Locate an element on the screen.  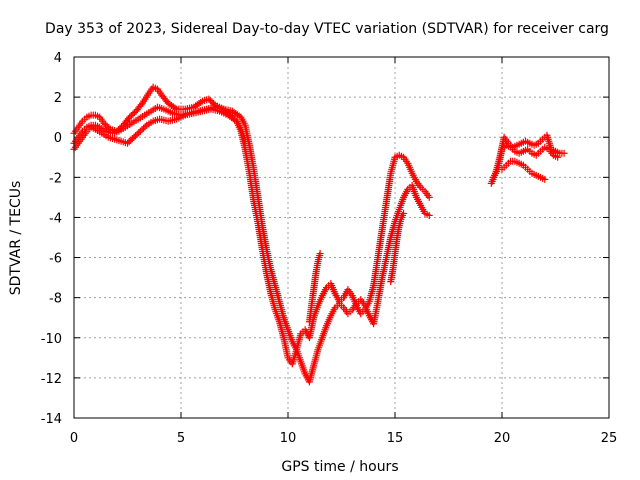
series-track-c is located at coordinates (159, 129).